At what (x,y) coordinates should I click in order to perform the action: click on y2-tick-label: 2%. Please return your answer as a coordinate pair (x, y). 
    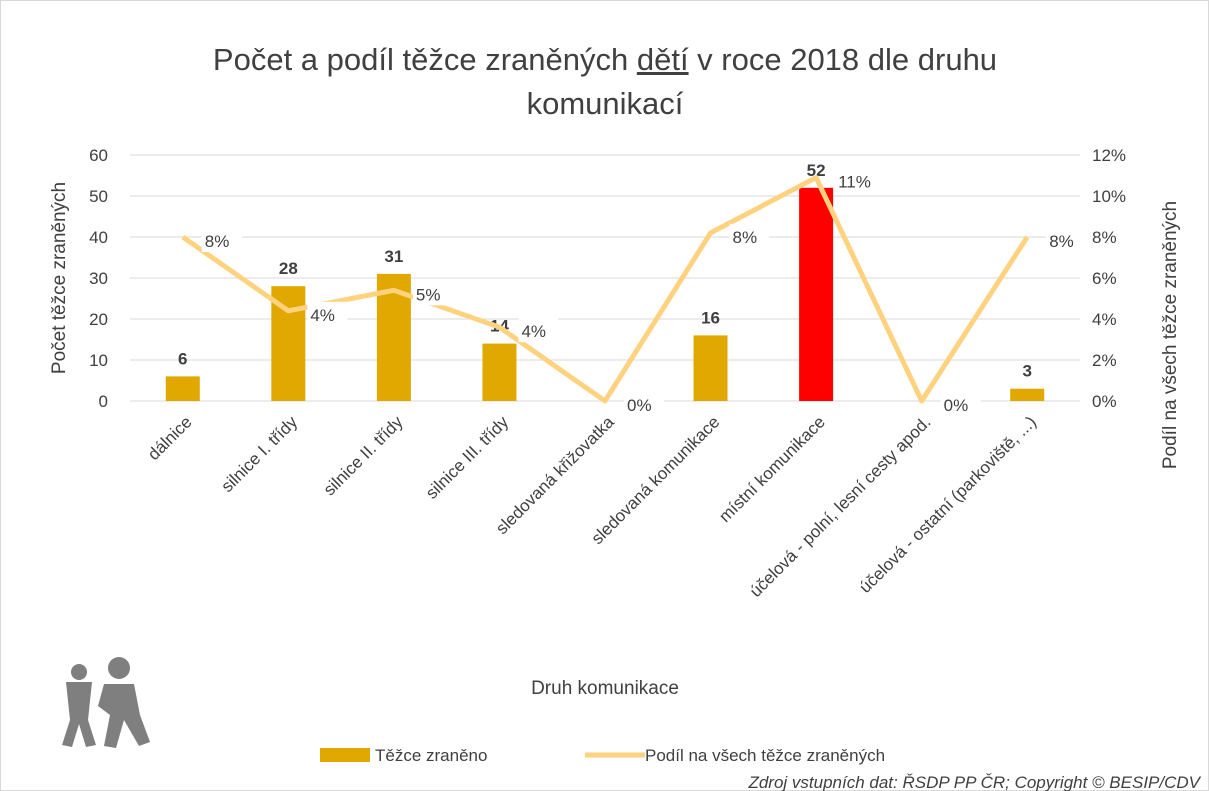
    Looking at the image, I should click on (1104, 360).